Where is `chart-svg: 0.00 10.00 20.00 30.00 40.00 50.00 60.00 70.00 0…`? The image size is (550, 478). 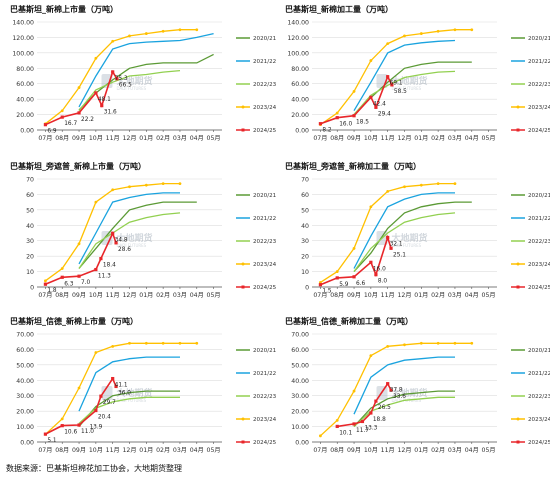
chart-svg: 0.00 10.00 20.00 30.00 40.00 50.00 60.00 70.00 0… is located at coordinates (146, 393).